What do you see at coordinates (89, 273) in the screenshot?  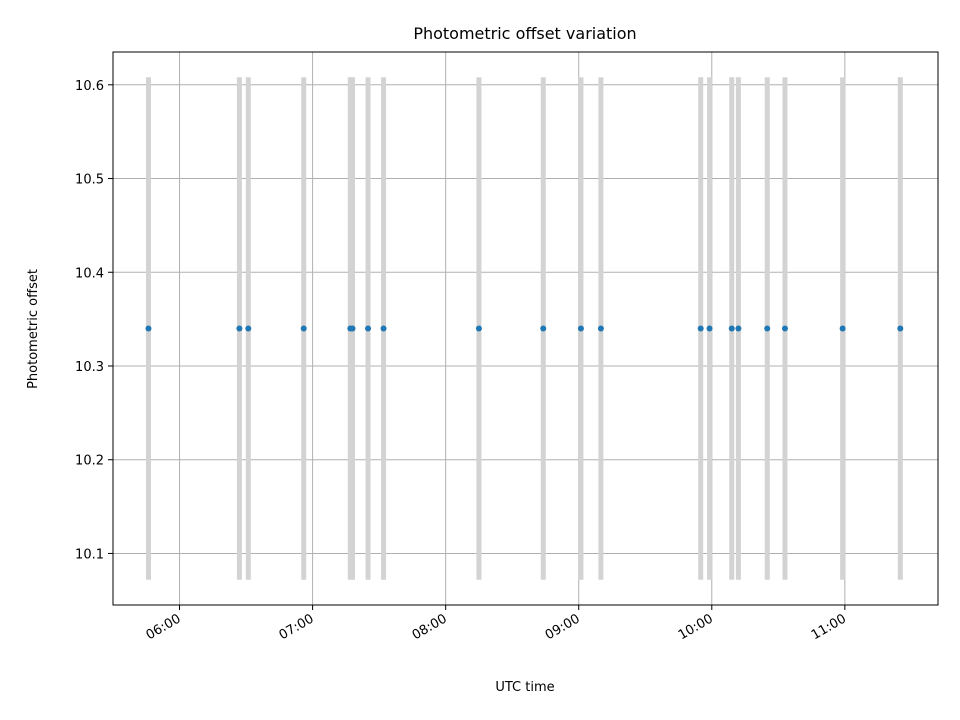 I see `y-tick-label: 10.4` at bounding box center [89, 273].